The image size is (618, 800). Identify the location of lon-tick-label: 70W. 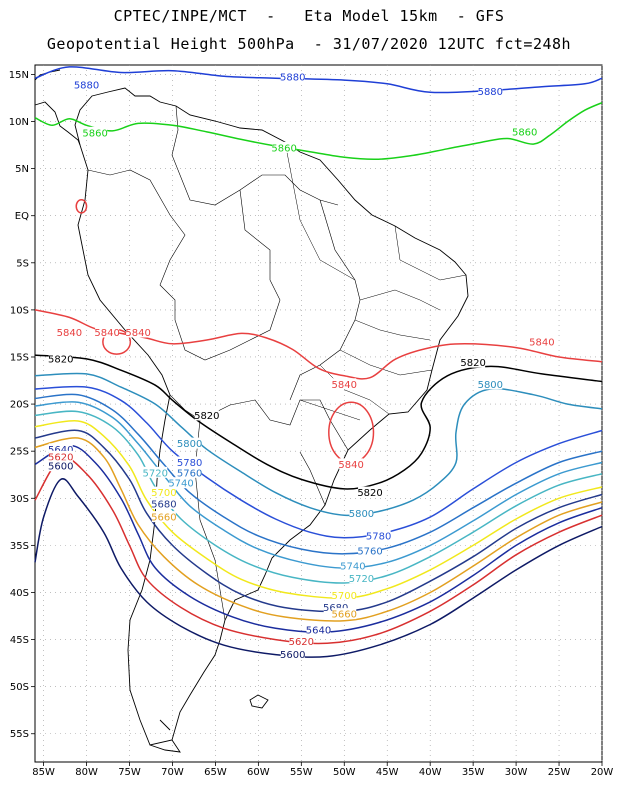
(172, 772).